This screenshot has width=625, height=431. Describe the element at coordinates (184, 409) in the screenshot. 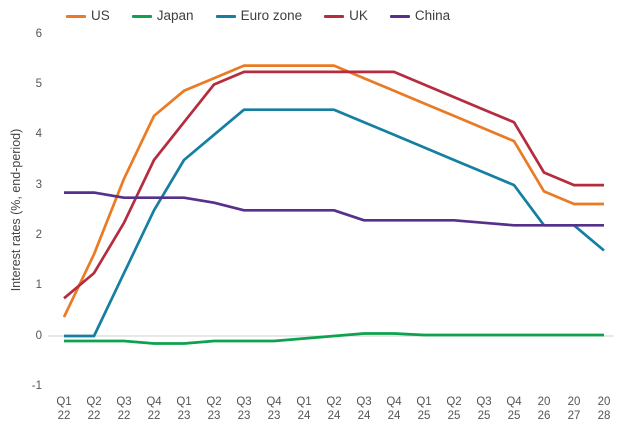

I see `x-tick-label: Q1 23` at that location.